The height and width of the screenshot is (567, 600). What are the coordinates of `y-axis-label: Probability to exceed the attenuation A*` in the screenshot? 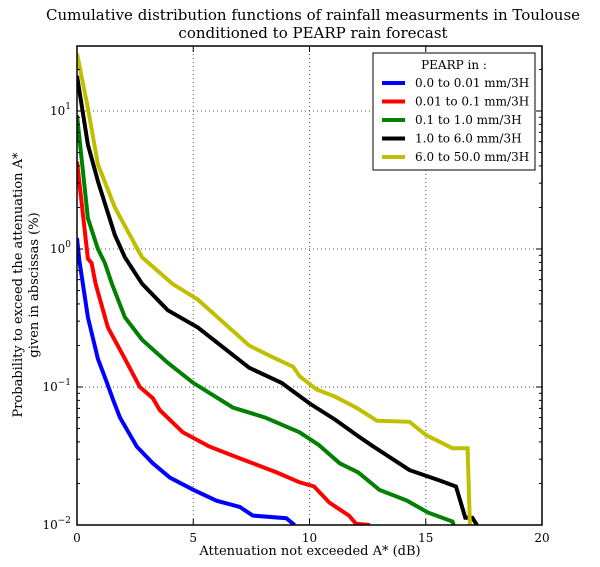 It's located at (18, 285).